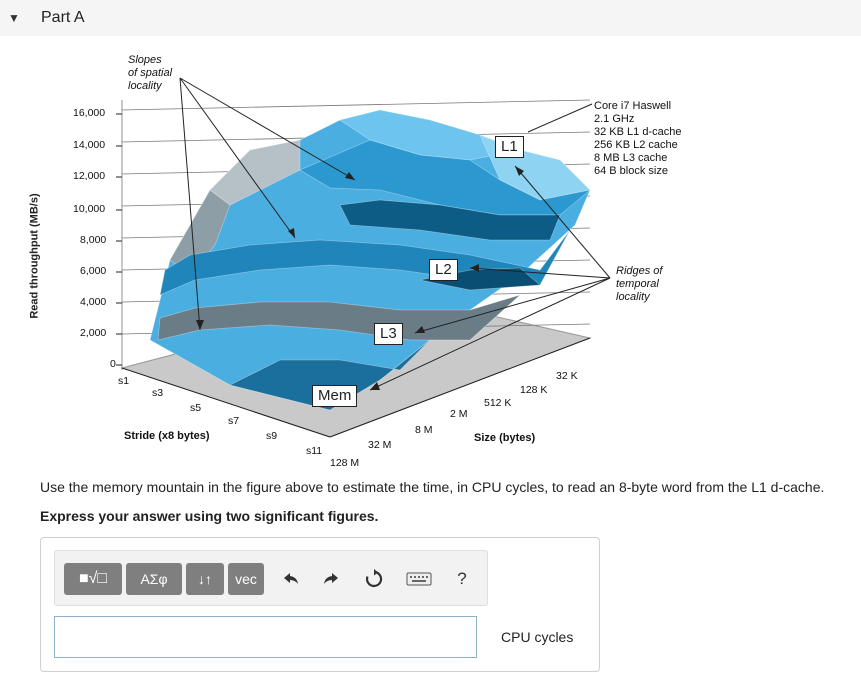 Image resolution: width=861 pixels, height=682 pixels. I want to click on subscript-superscript-button: ↓↑, so click(205, 579).